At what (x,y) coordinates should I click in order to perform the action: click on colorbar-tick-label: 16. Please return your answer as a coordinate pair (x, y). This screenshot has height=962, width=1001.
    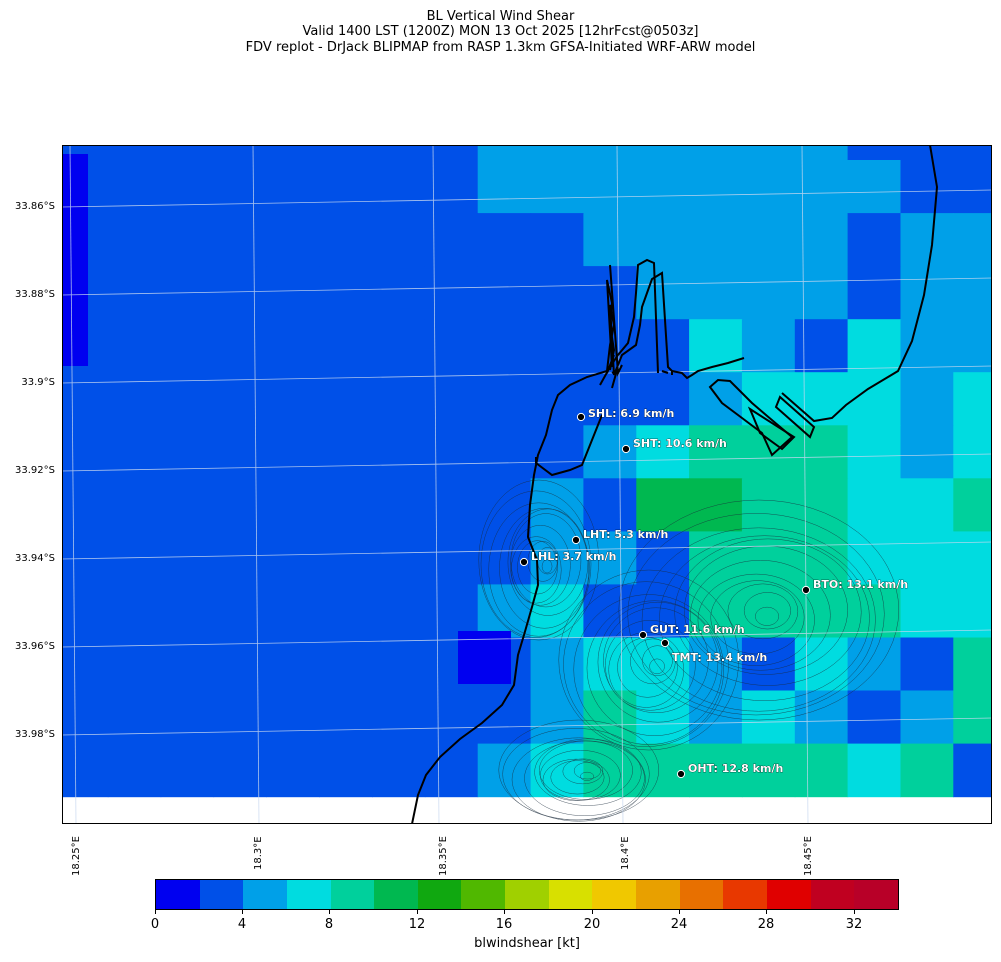
    Looking at the image, I should click on (504, 924).